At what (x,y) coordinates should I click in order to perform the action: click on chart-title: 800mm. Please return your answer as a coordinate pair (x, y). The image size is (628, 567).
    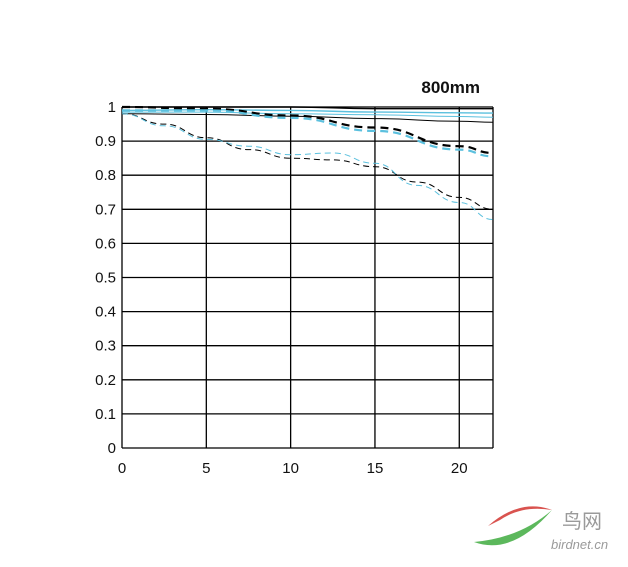
    Looking at the image, I should click on (450, 87).